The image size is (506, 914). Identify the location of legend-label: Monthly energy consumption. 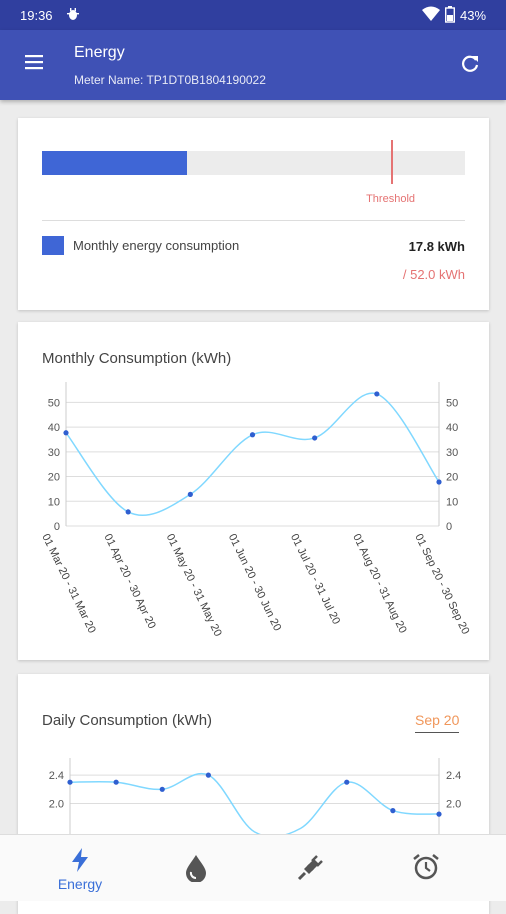
(156, 245).